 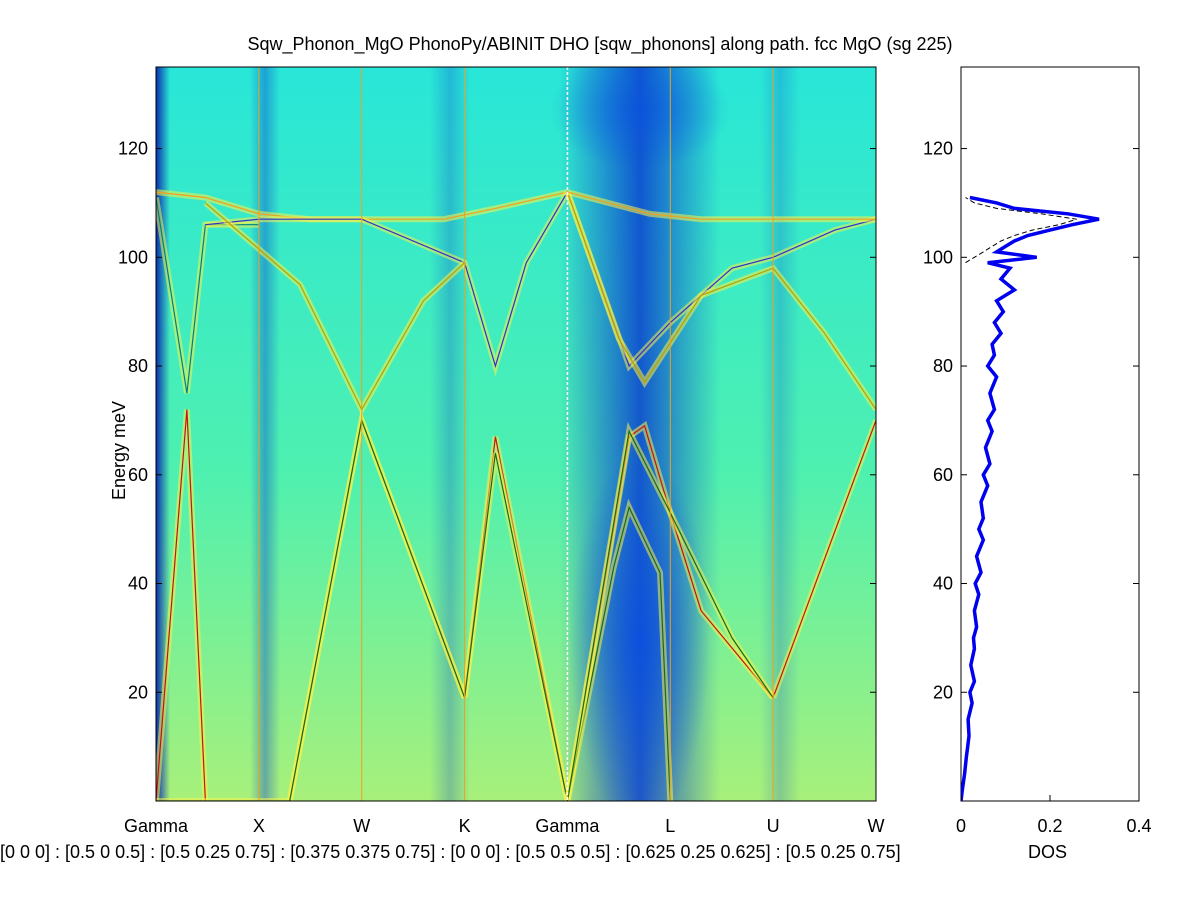 I want to click on dos-ytick-label-80: 80, so click(x=943, y=366).